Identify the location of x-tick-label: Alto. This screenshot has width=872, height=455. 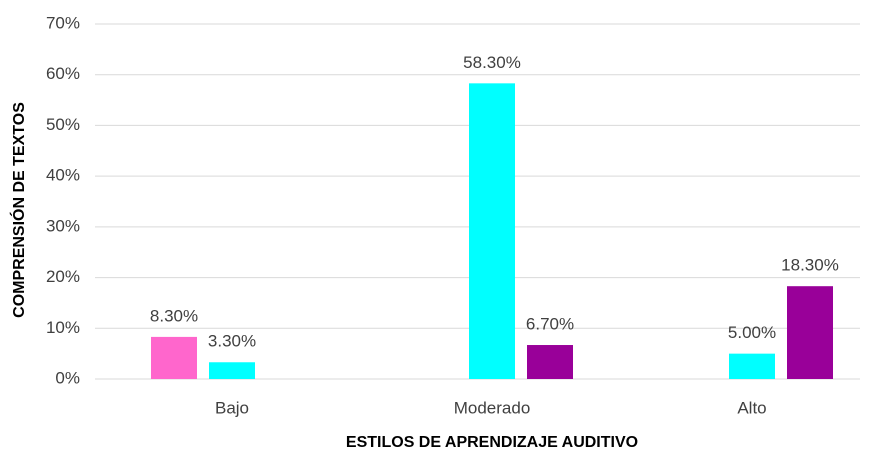
(751, 407).